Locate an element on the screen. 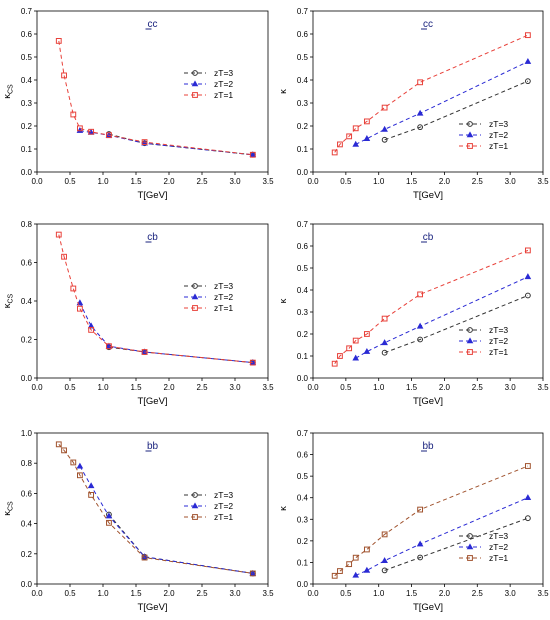  y-tick-label: 0.4 is located at coordinates (27, 301).